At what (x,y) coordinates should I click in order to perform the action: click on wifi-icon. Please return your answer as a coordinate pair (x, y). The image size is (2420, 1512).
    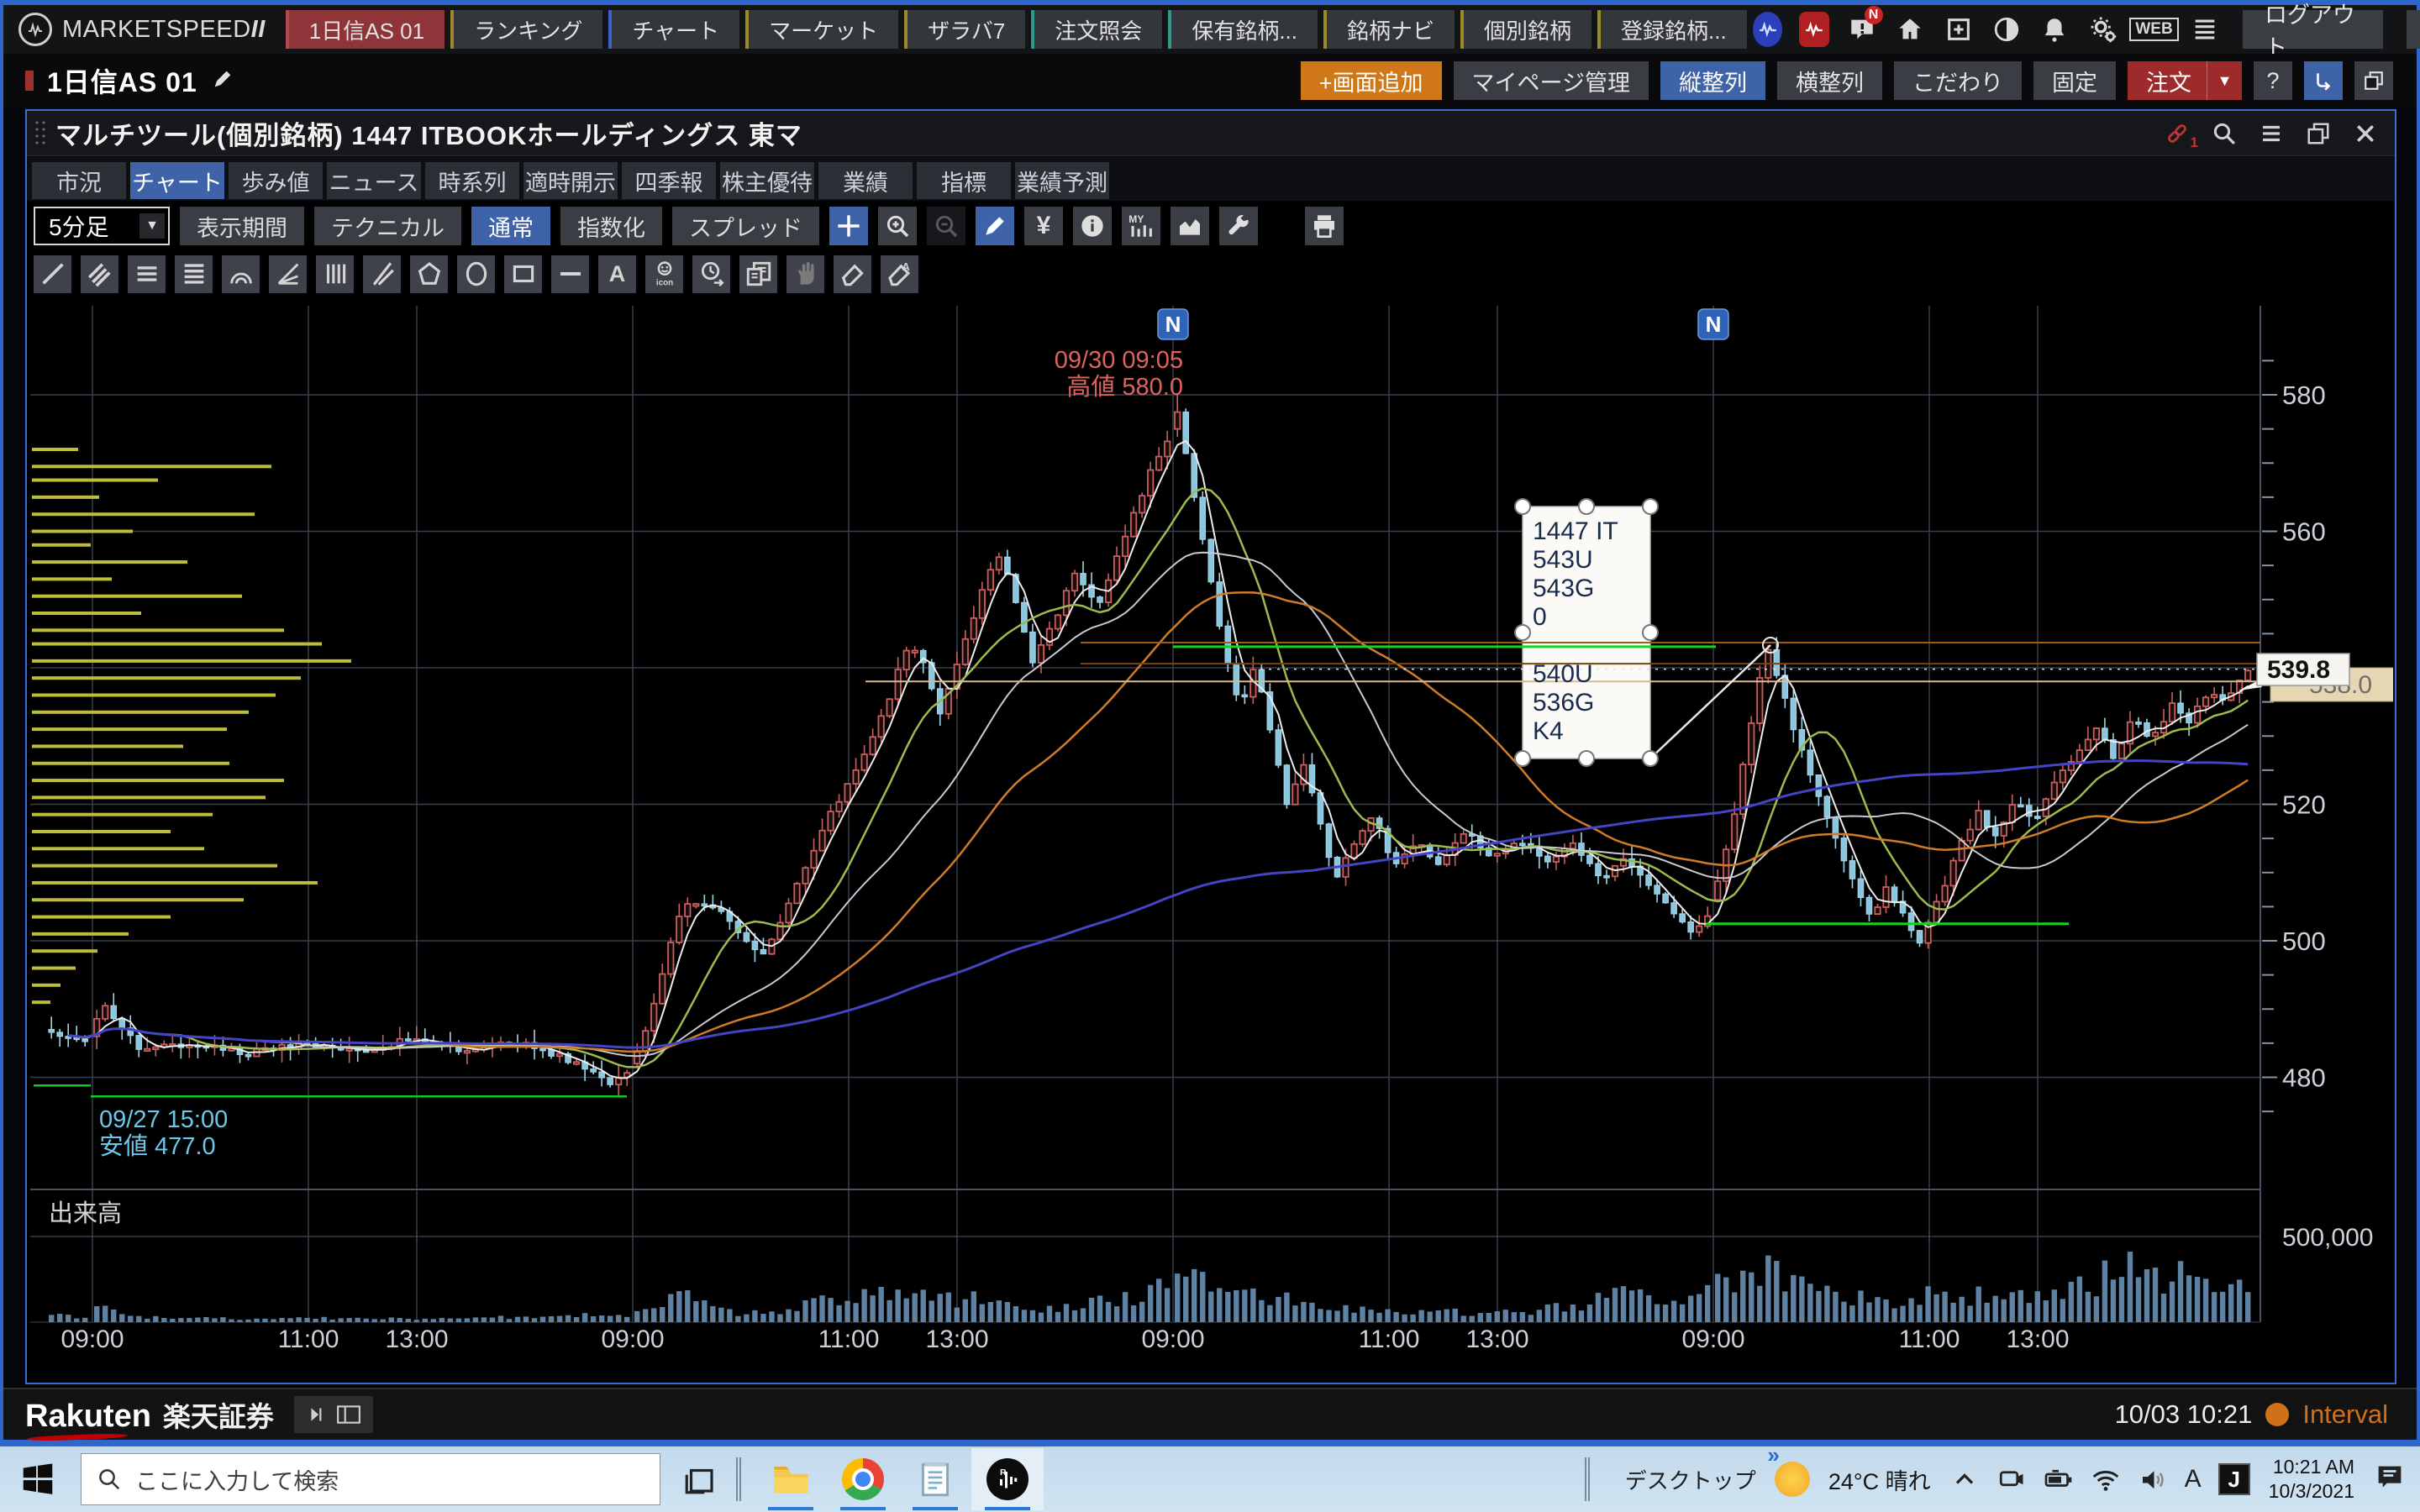
    Looking at the image, I should click on (2106, 1479).